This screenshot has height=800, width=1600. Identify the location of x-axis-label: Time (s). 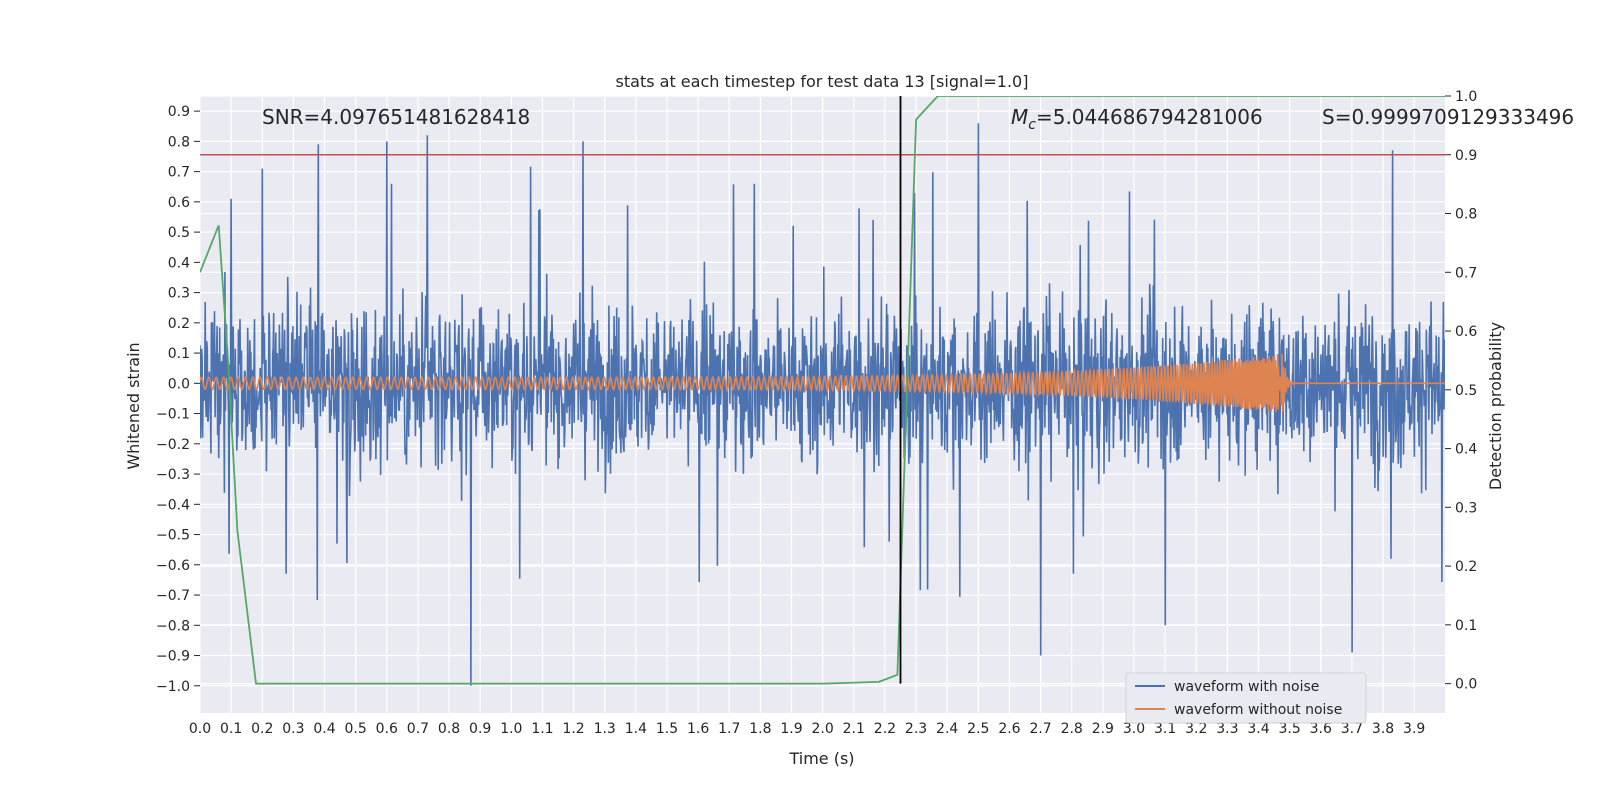
(821, 758).